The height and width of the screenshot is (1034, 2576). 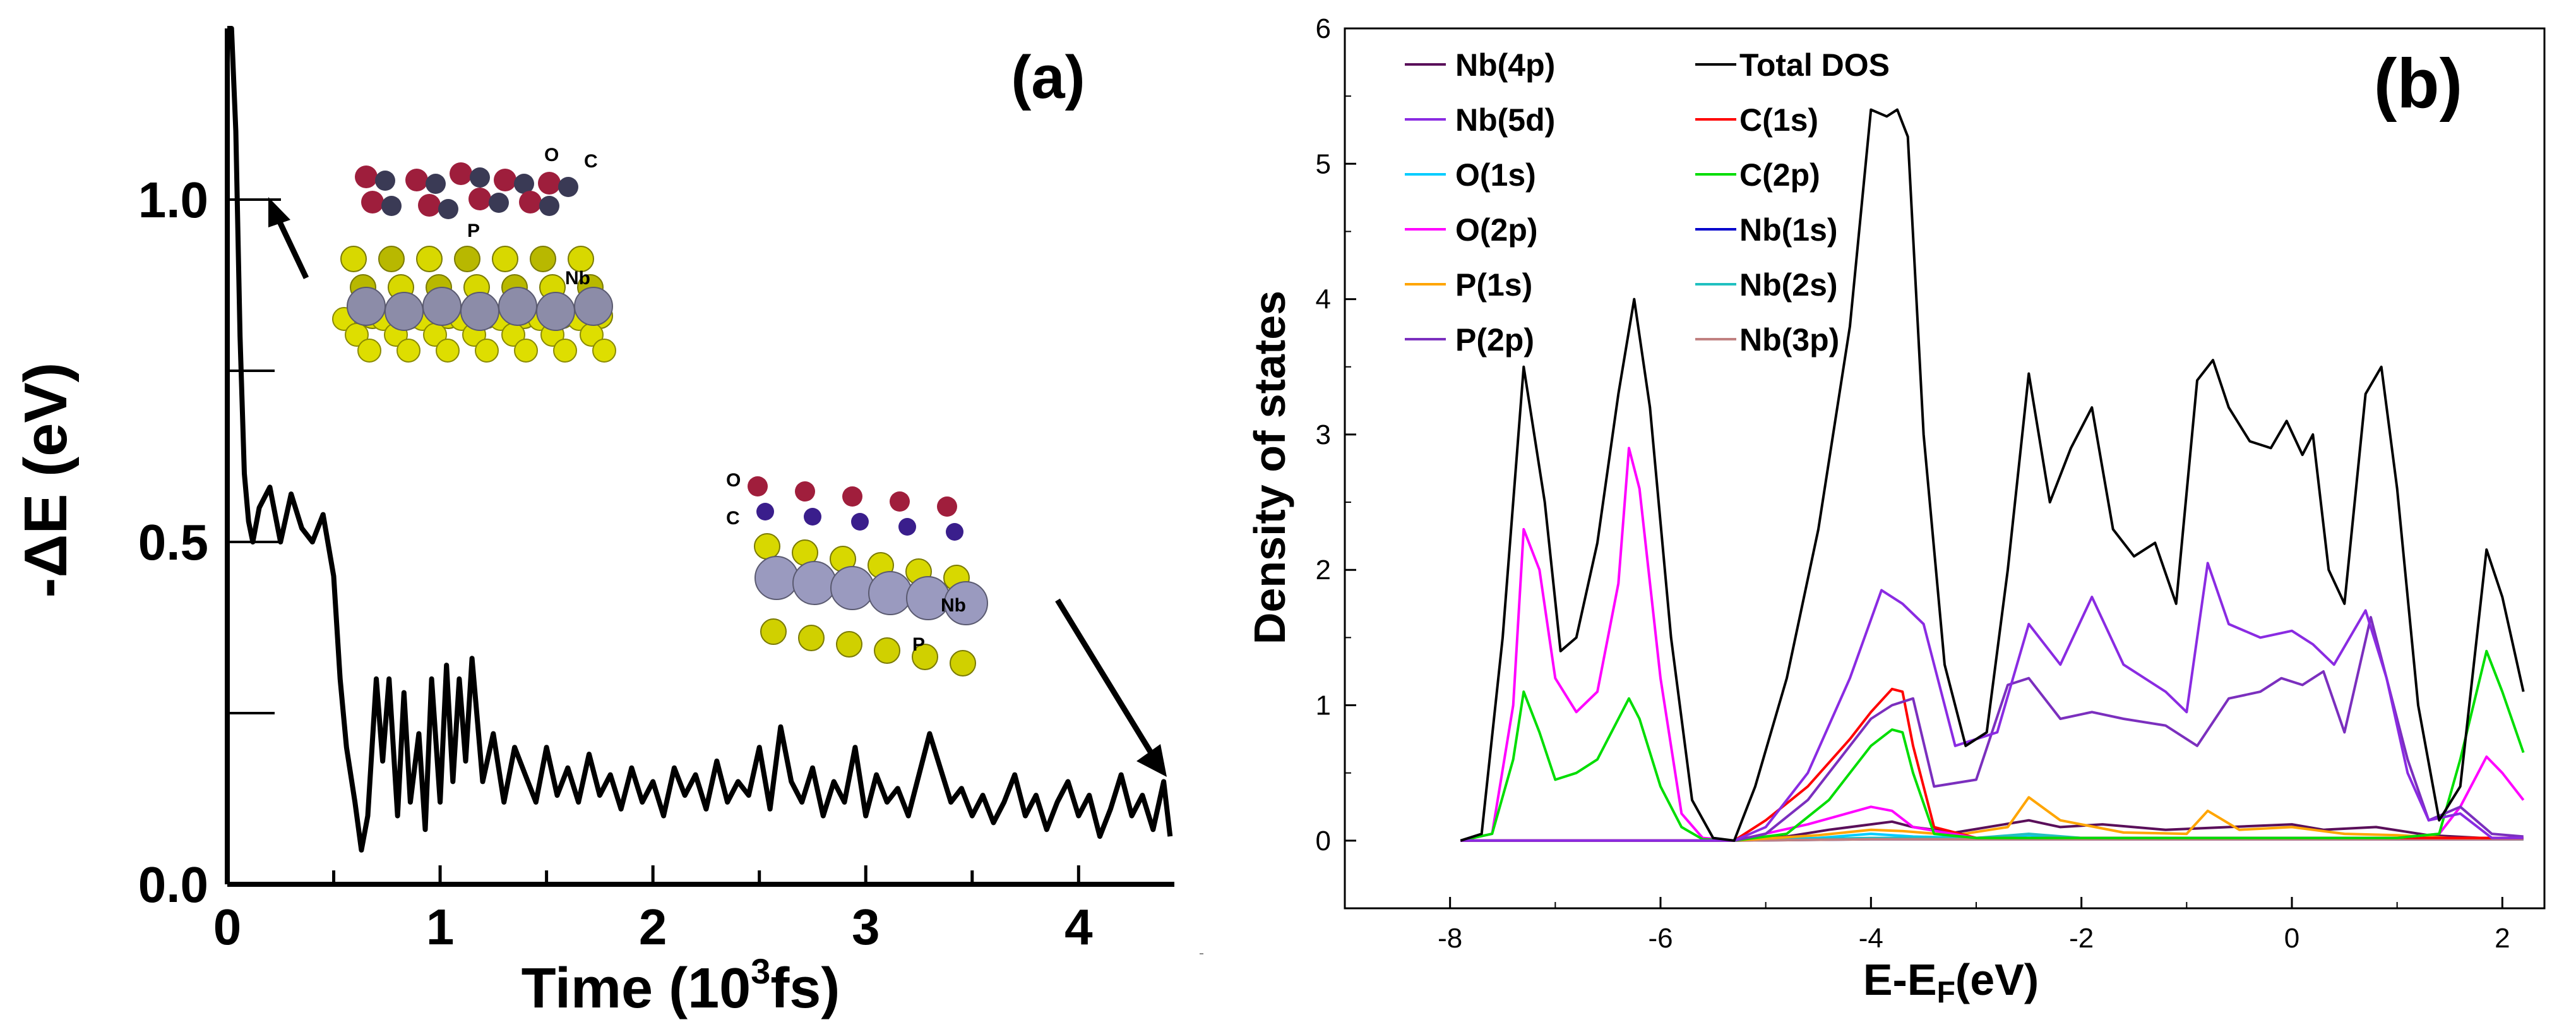 I want to click on legend-label: C(2p), so click(x=1779, y=175).